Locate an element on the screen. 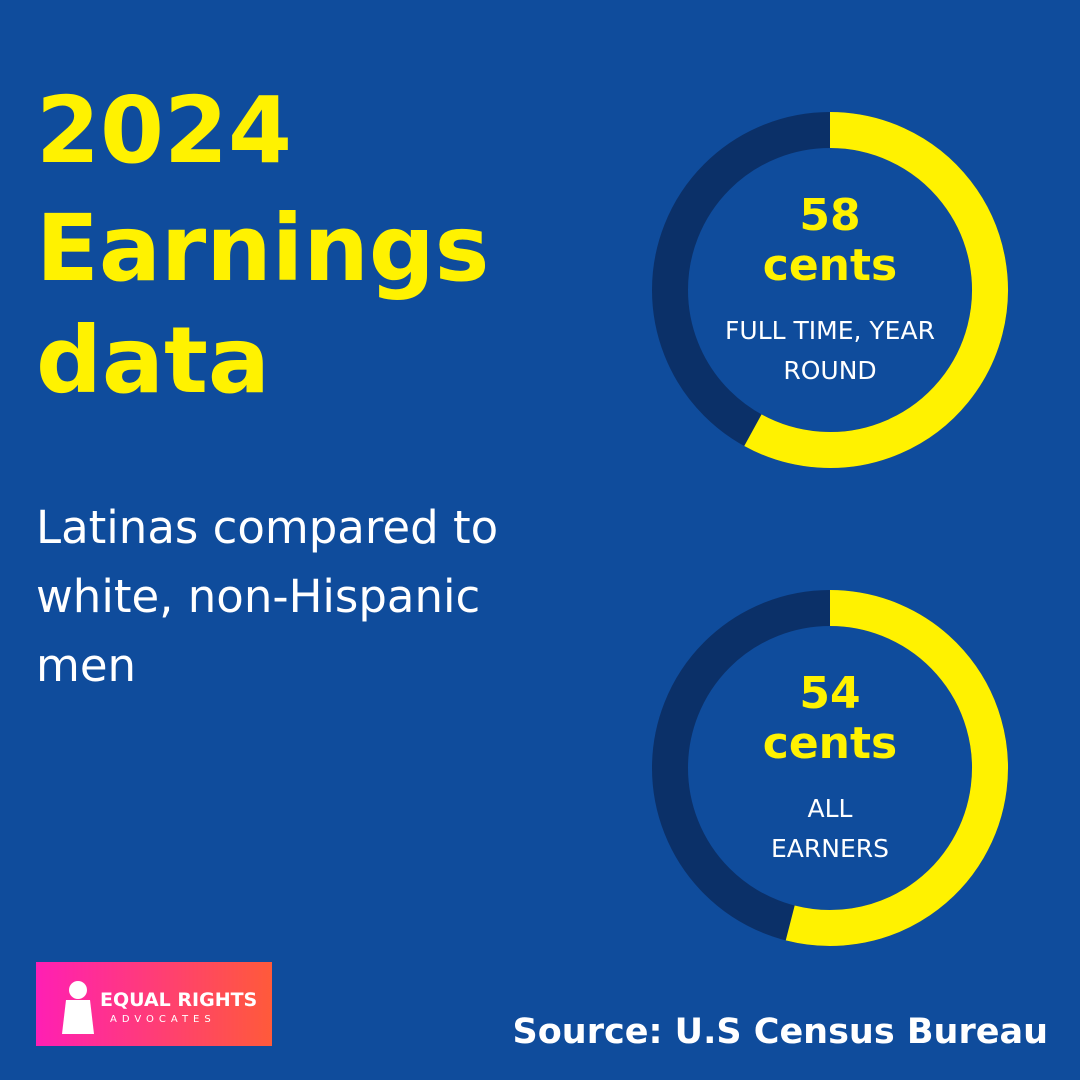 Image resolution: width=1080 pixels, height=1080 pixels. subtitle-line: Latinas compared to is located at coordinates (267, 527).